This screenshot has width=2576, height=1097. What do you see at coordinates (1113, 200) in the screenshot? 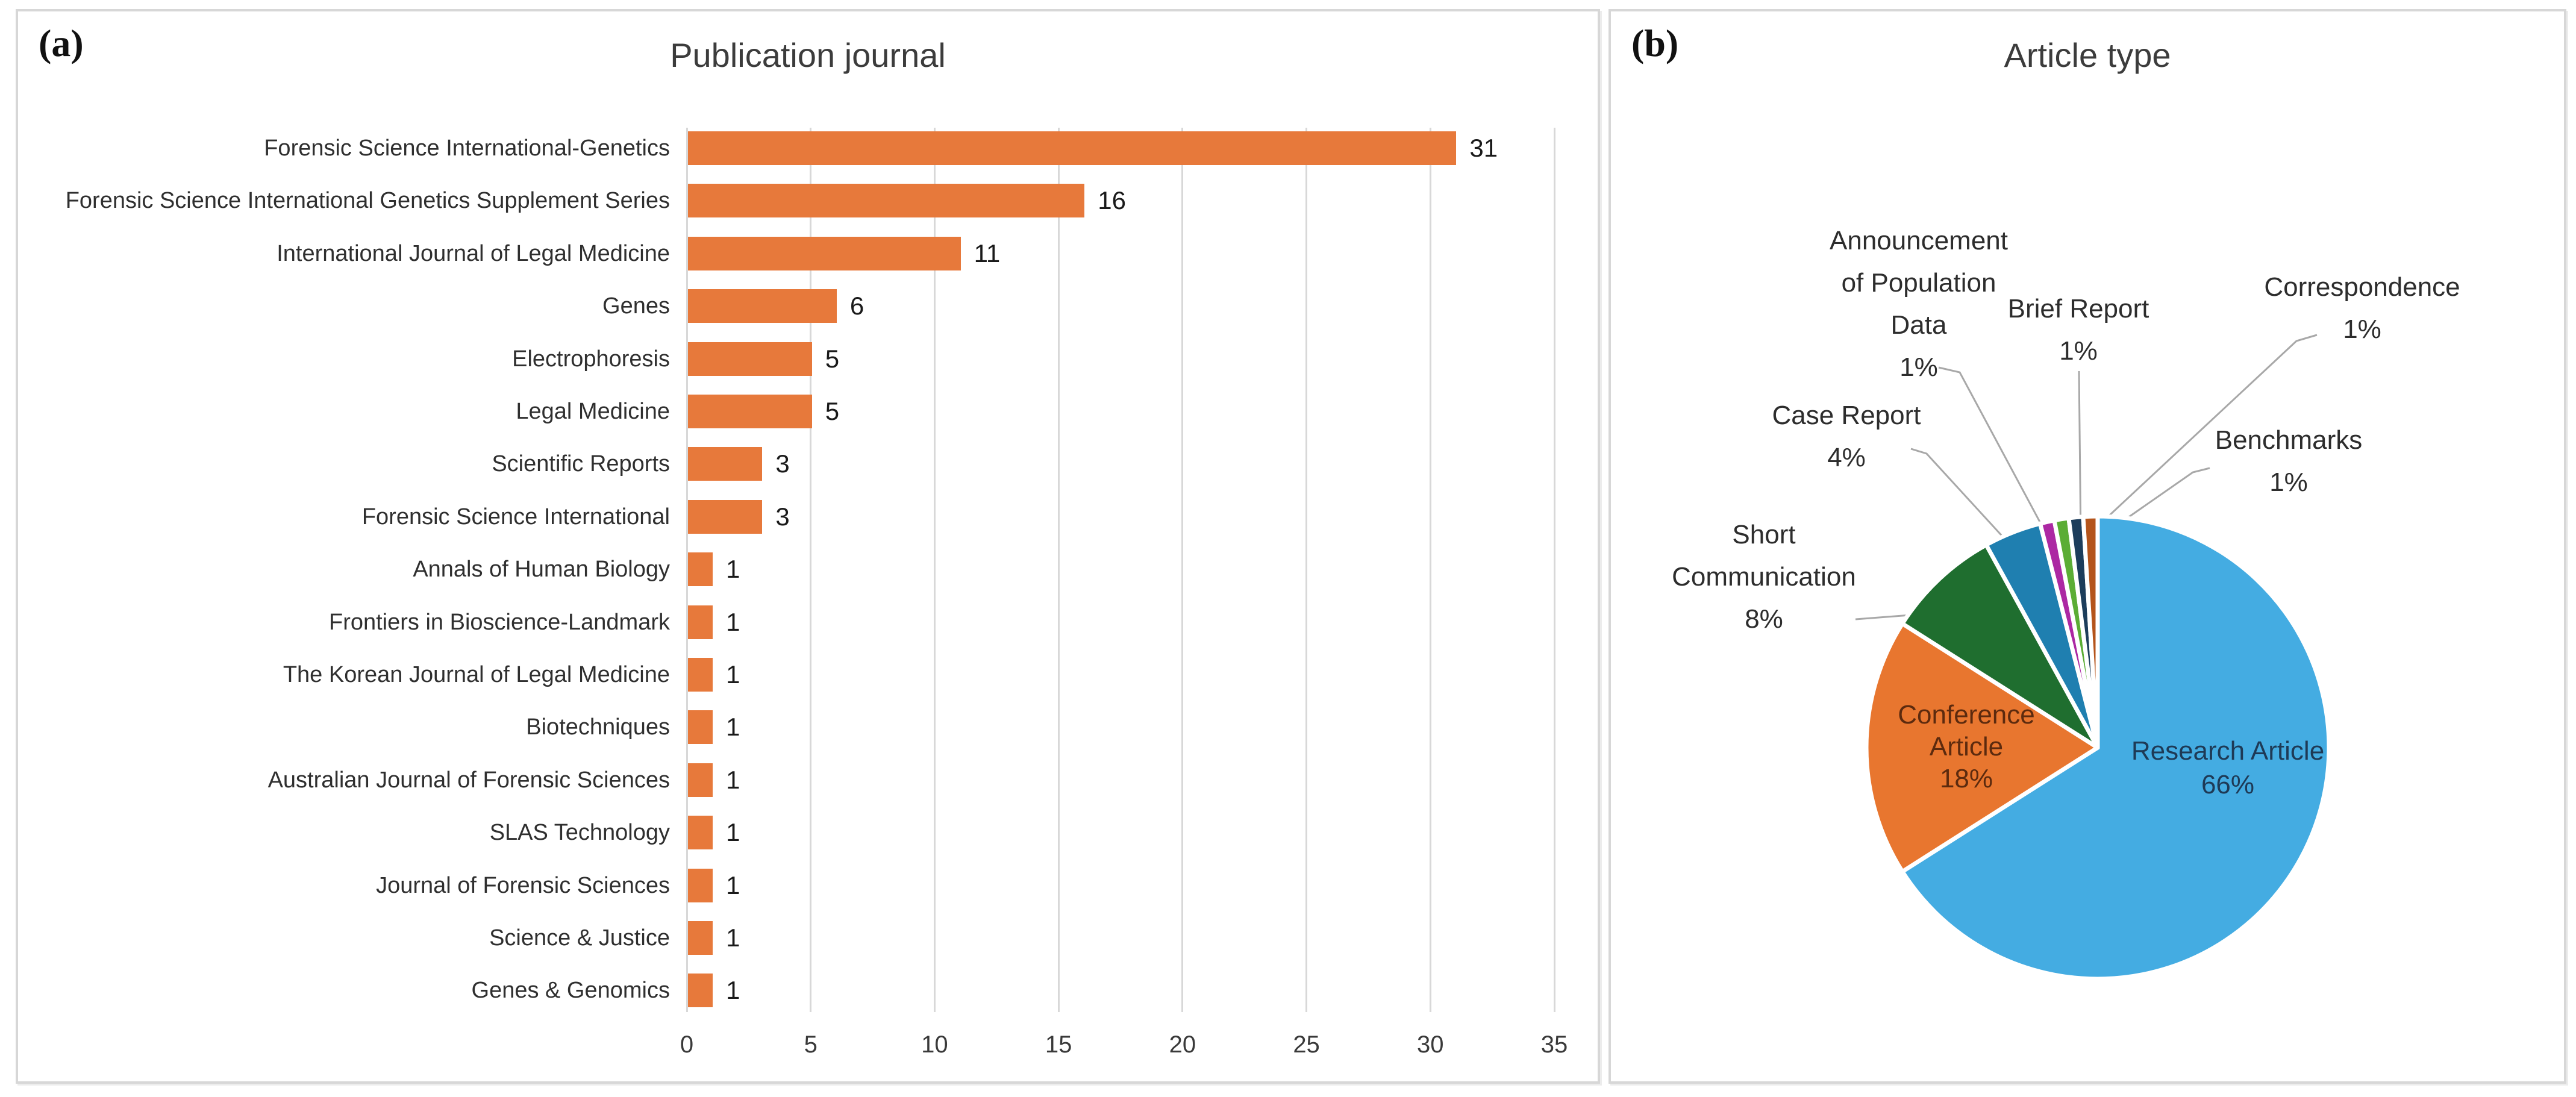
I see `bar-value-label: 16` at bounding box center [1113, 200].